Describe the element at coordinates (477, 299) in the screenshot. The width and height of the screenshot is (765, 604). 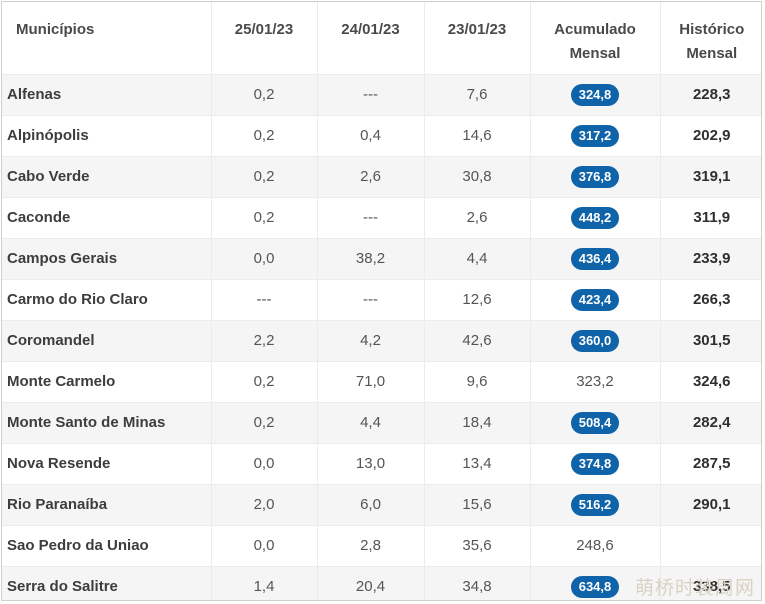
I see `date-3-cell: 12,6` at that location.